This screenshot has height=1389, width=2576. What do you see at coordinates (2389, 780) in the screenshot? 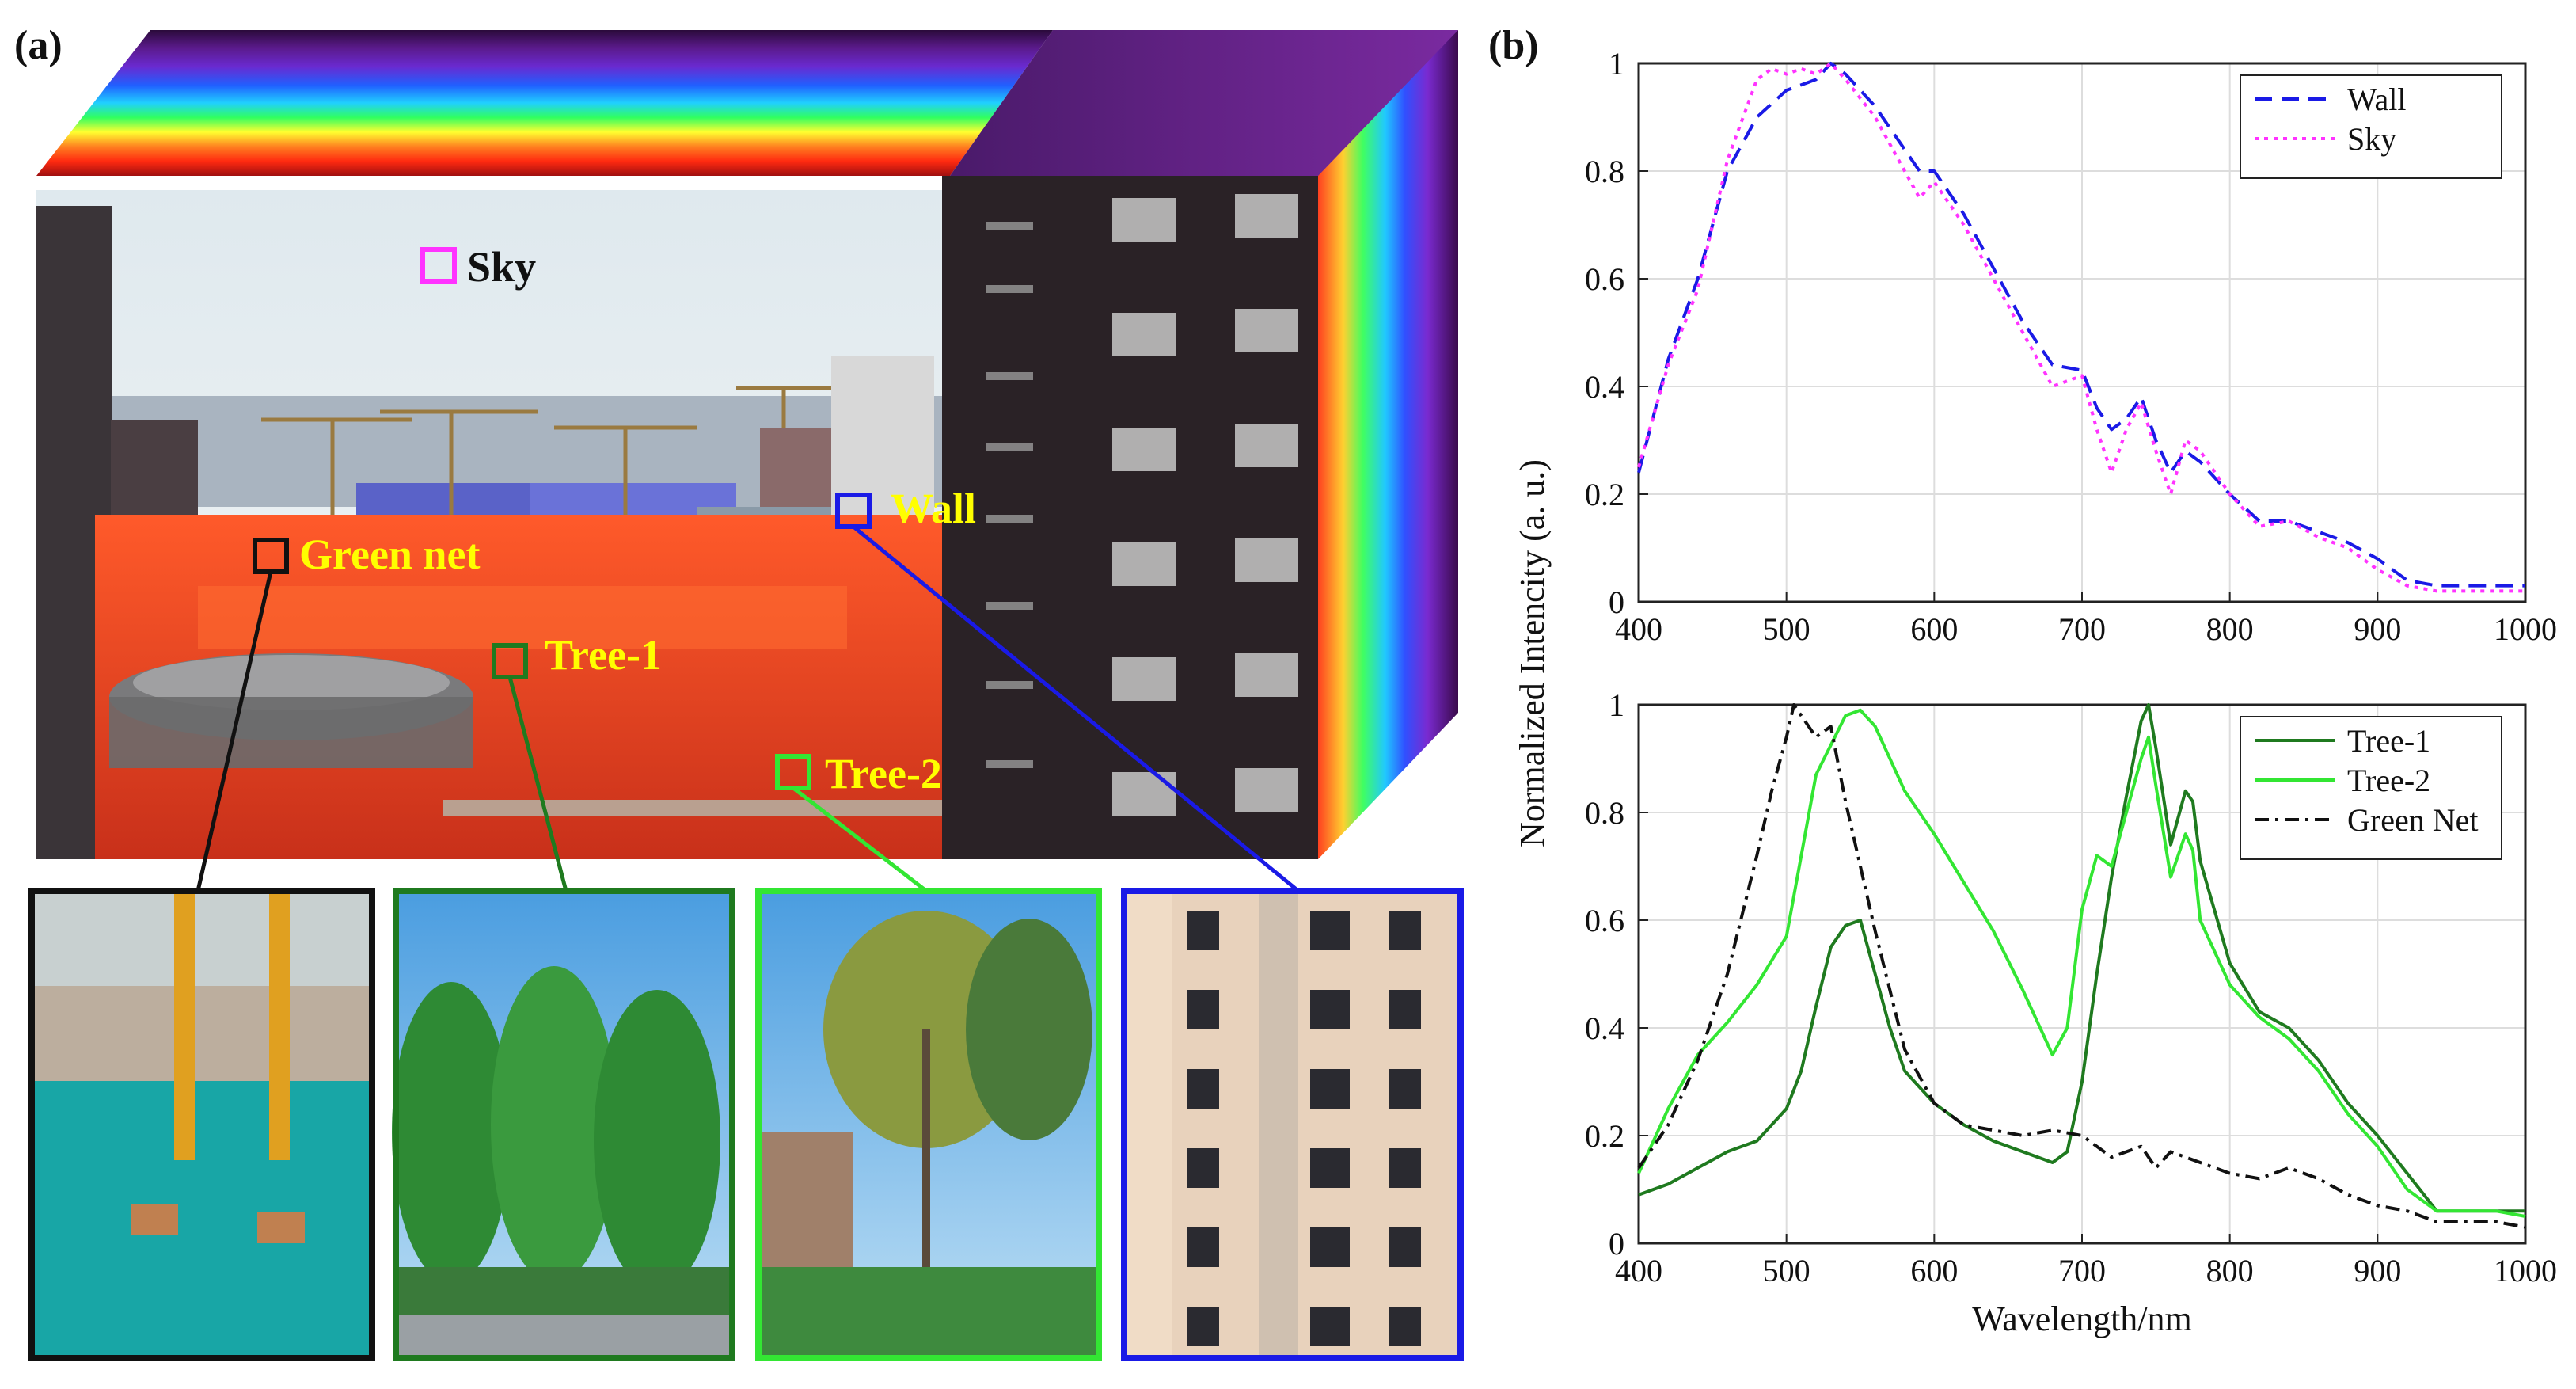
I see `legend-label: Tree-2` at bounding box center [2389, 780].